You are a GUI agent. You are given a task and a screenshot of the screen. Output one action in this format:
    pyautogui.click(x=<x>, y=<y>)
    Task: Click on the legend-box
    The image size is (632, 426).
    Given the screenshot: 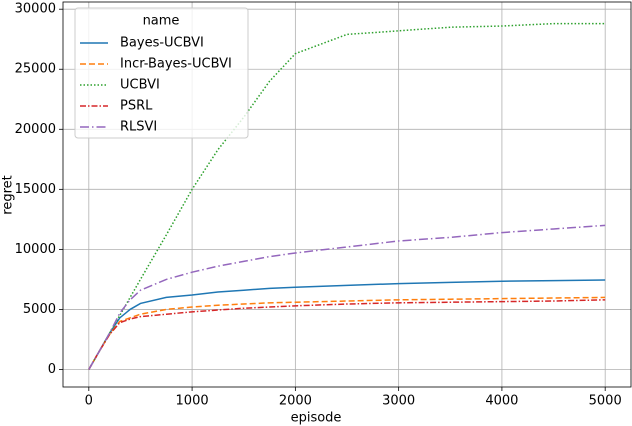 What is the action you would take?
    pyautogui.click(x=161, y=73)
    